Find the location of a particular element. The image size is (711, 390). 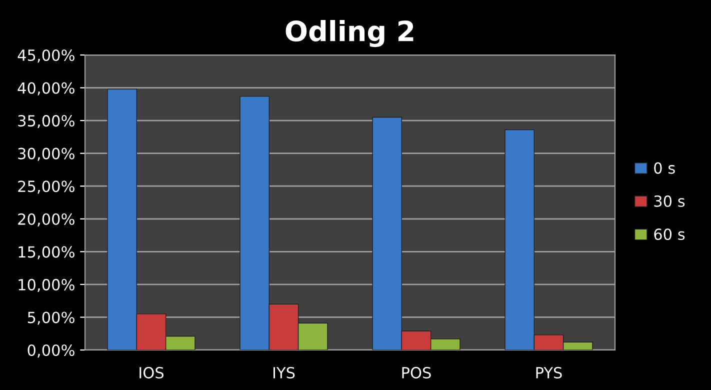

y-tick-label: 10,00% is located at coordinates (46, 285).